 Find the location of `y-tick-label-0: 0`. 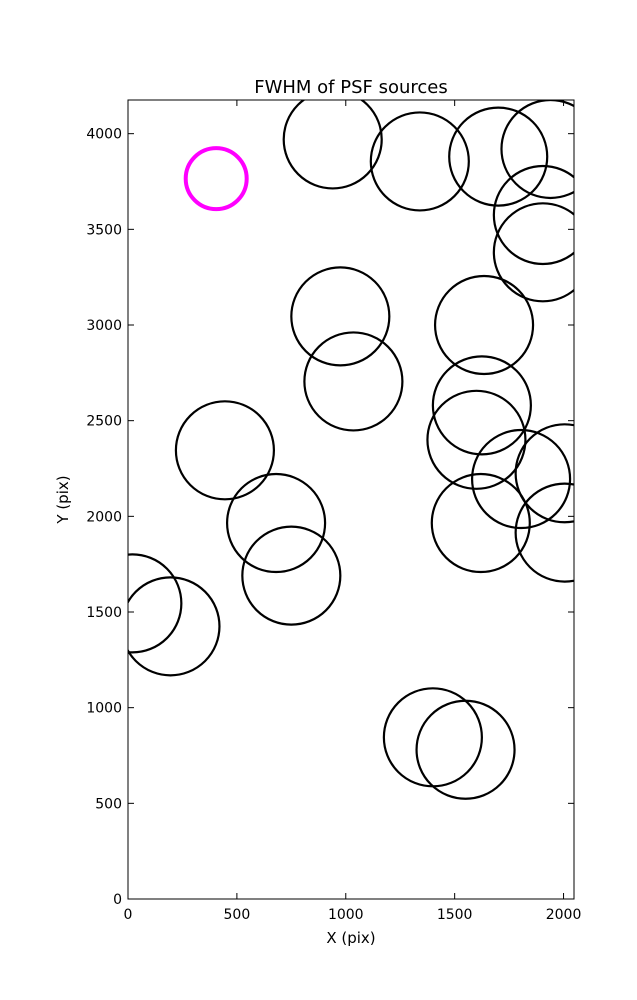

y-tick-label-0: 0 is located at coordinates (117, 900).